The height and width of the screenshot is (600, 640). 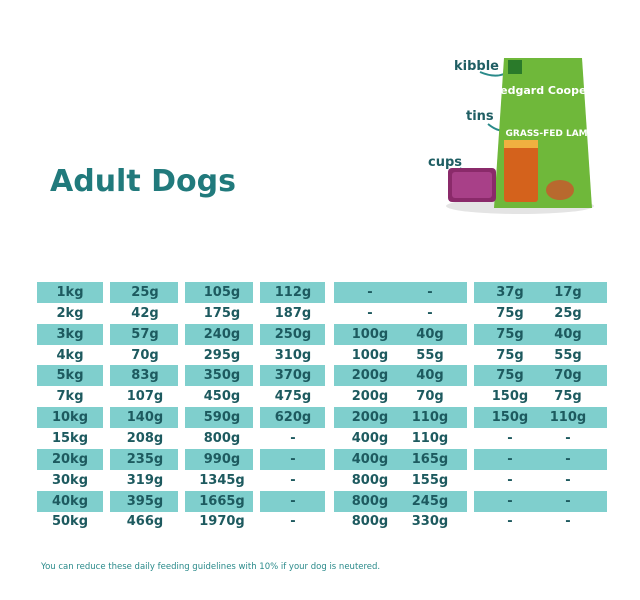 I want to click on table-cell: 20kg, so click(x=70, y=459).